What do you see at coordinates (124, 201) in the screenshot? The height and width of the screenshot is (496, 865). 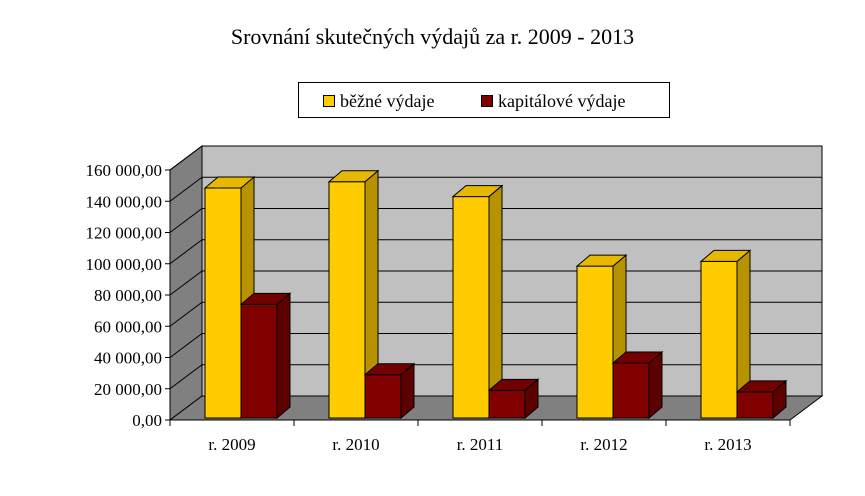 I see `y-tick-label: 140 000,00` at bounding box center [124, 201].